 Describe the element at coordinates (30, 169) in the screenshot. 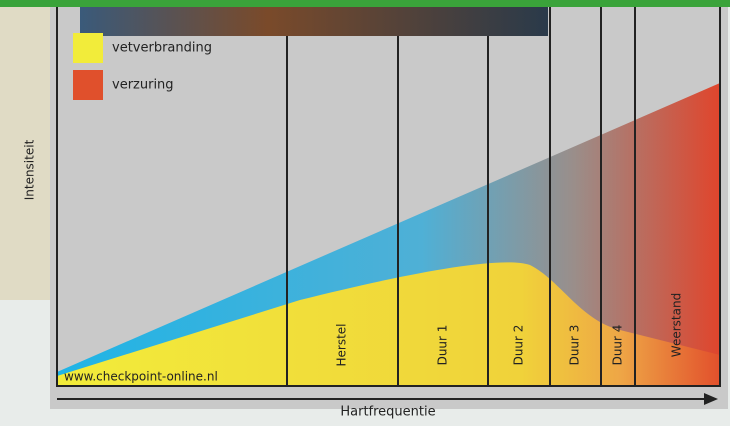

I see `y-axis-label: Intensiteit` at that location.